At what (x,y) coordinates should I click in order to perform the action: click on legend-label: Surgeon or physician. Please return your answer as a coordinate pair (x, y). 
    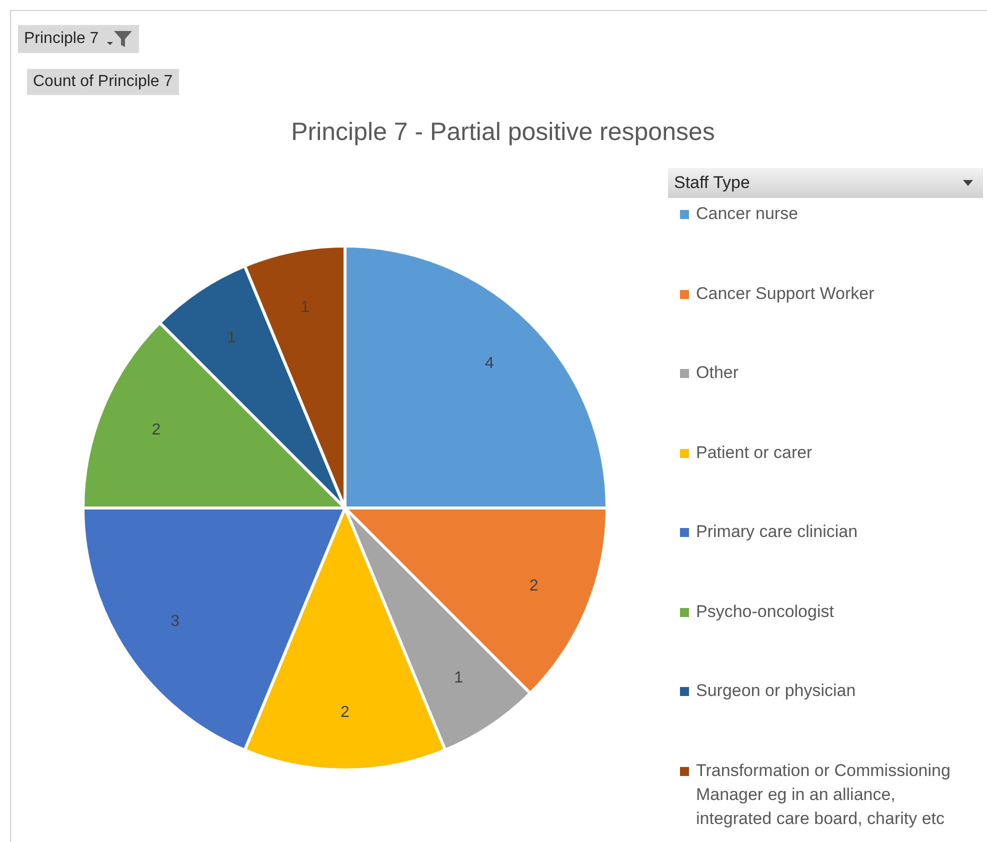
    Looking at the image, I should click on (776, 691).